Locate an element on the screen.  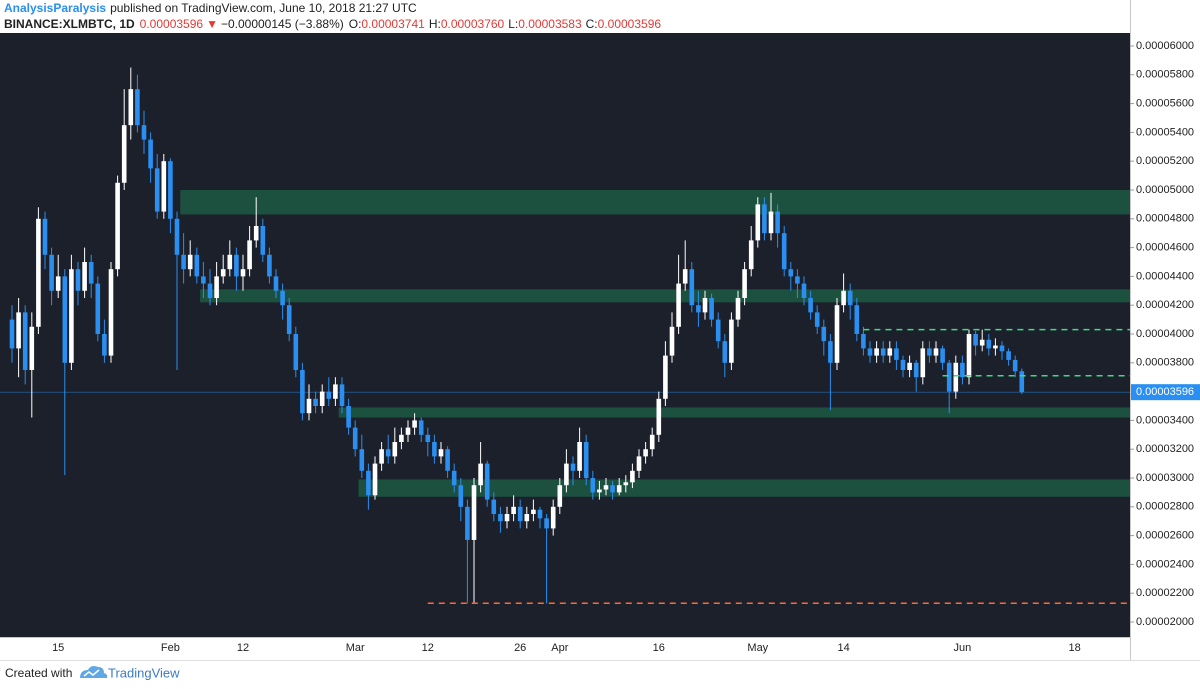
tradingview-logo is located at coordinates (94, 672).